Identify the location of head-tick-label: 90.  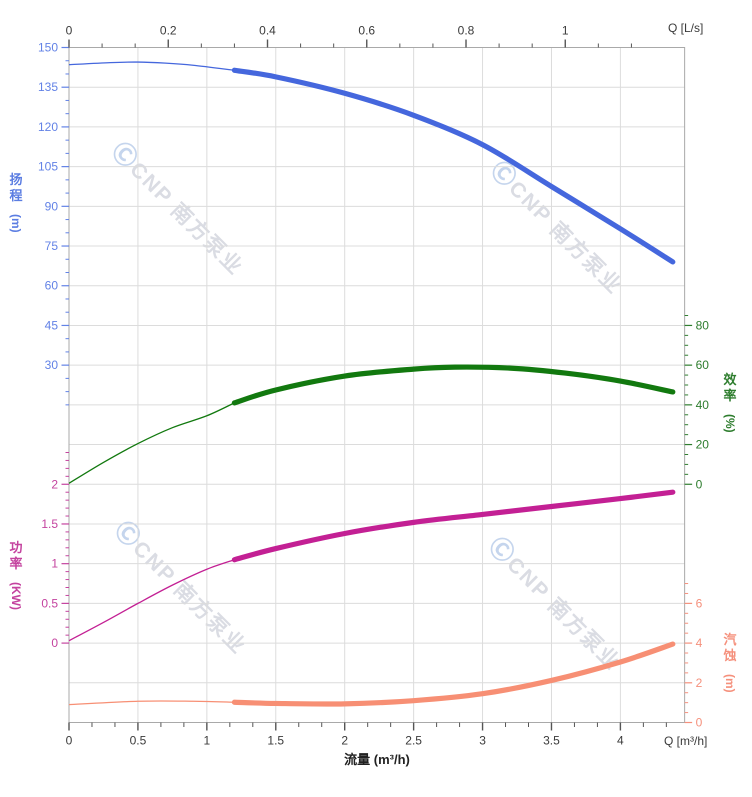
(52, 206).